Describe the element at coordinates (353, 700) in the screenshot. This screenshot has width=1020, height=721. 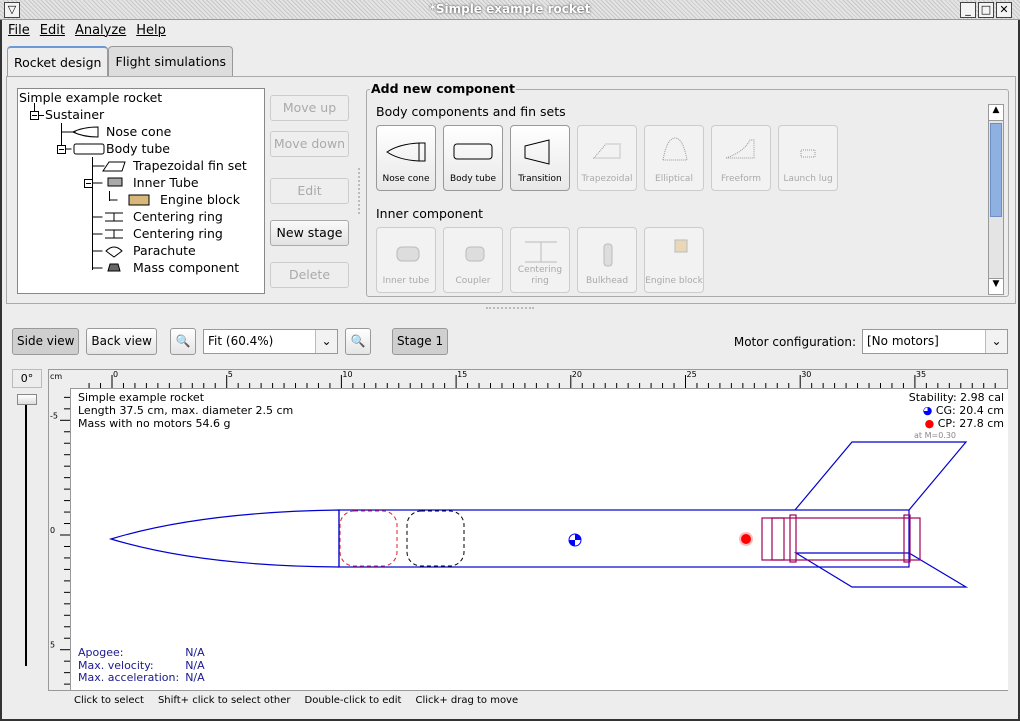
I see `hint-edit: Double-click to edit` at that location.